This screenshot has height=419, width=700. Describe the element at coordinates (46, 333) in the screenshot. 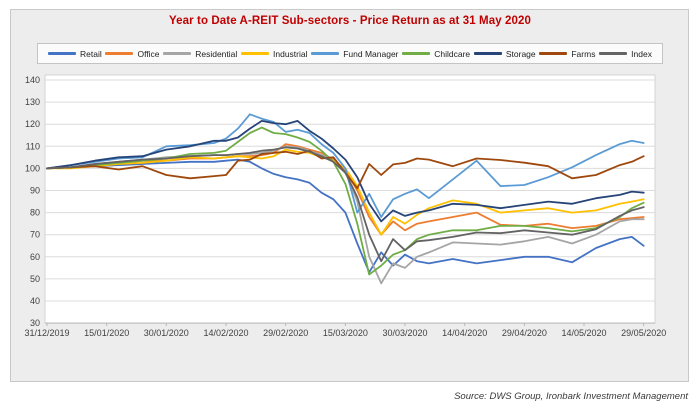

I see `x-axis-label: 31/12/2019` at that location.